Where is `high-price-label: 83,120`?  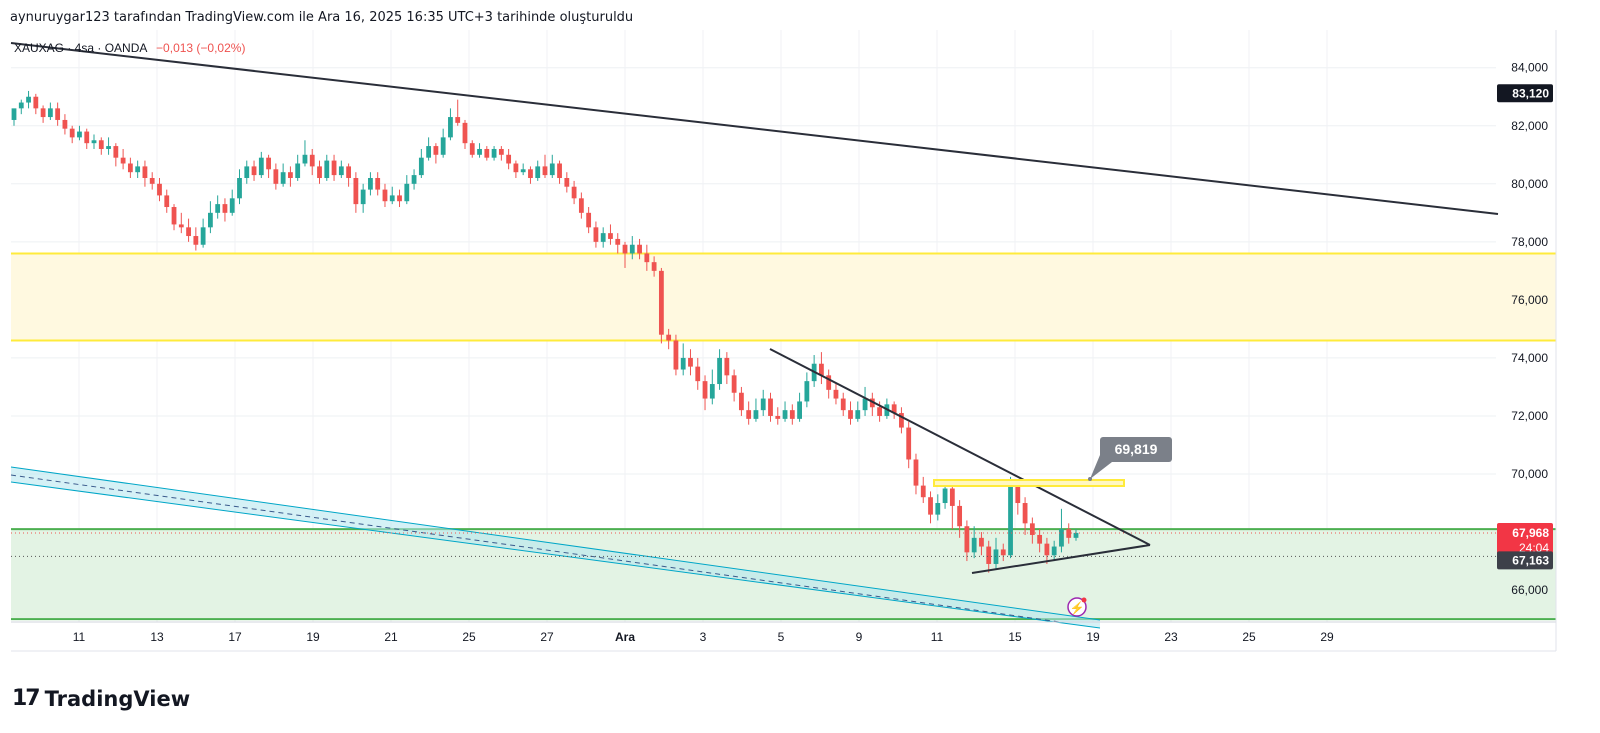
high-price-label: 83,120 is located at coordinates (1530, 93).